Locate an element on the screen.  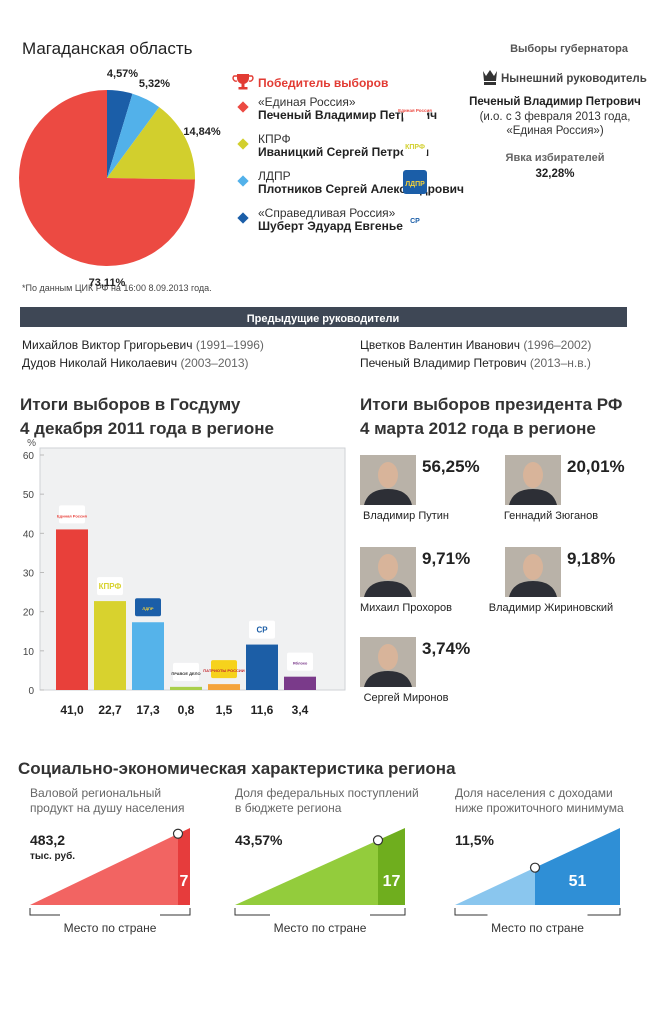
candidate-name: Геннадий Зюганов is located at coordinates (551, 516).